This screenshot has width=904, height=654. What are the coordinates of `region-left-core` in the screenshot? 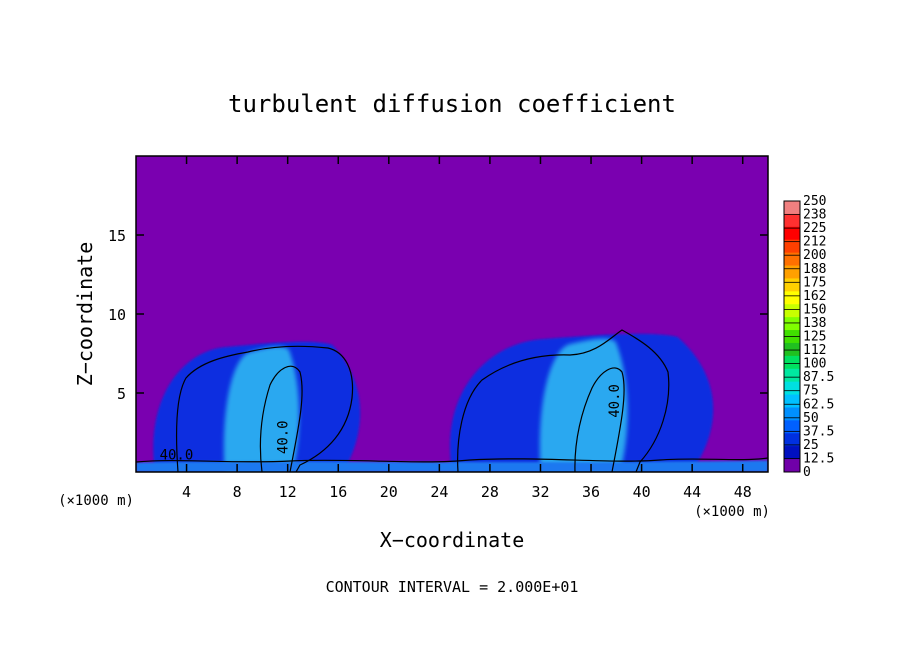 It's located at (261, 409).